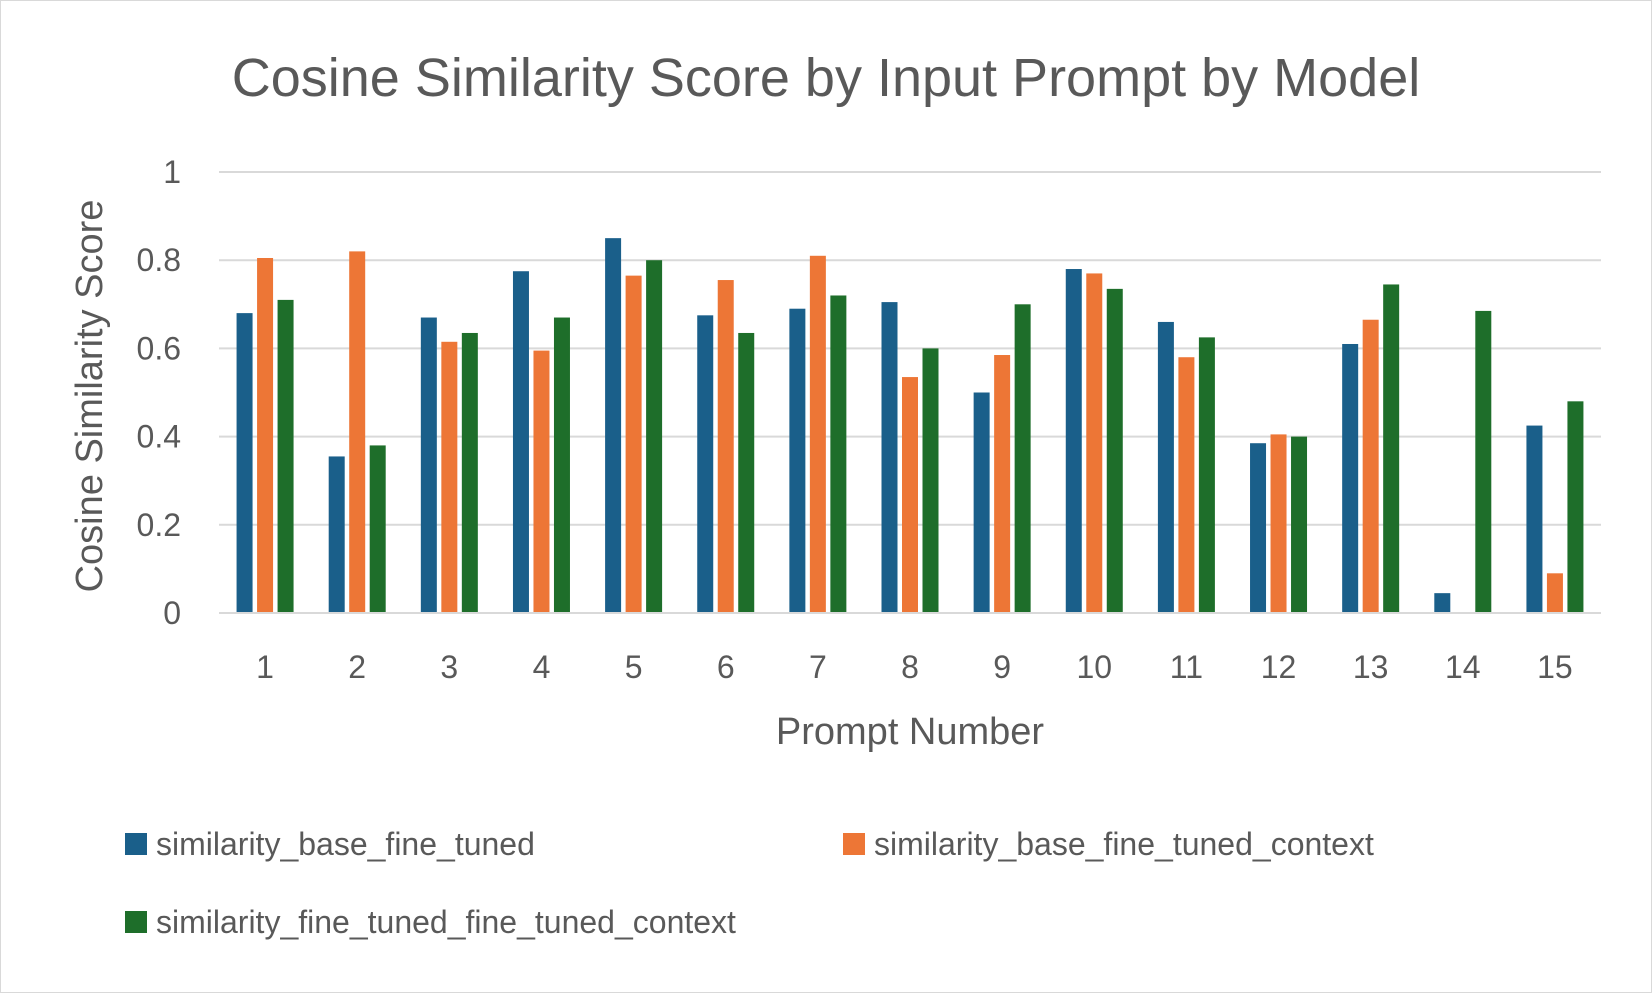  What do you see at coordinates (1463, 667) in the screenshot?
I see `x-tick-label: 14` at bounding box center [1463, 667].